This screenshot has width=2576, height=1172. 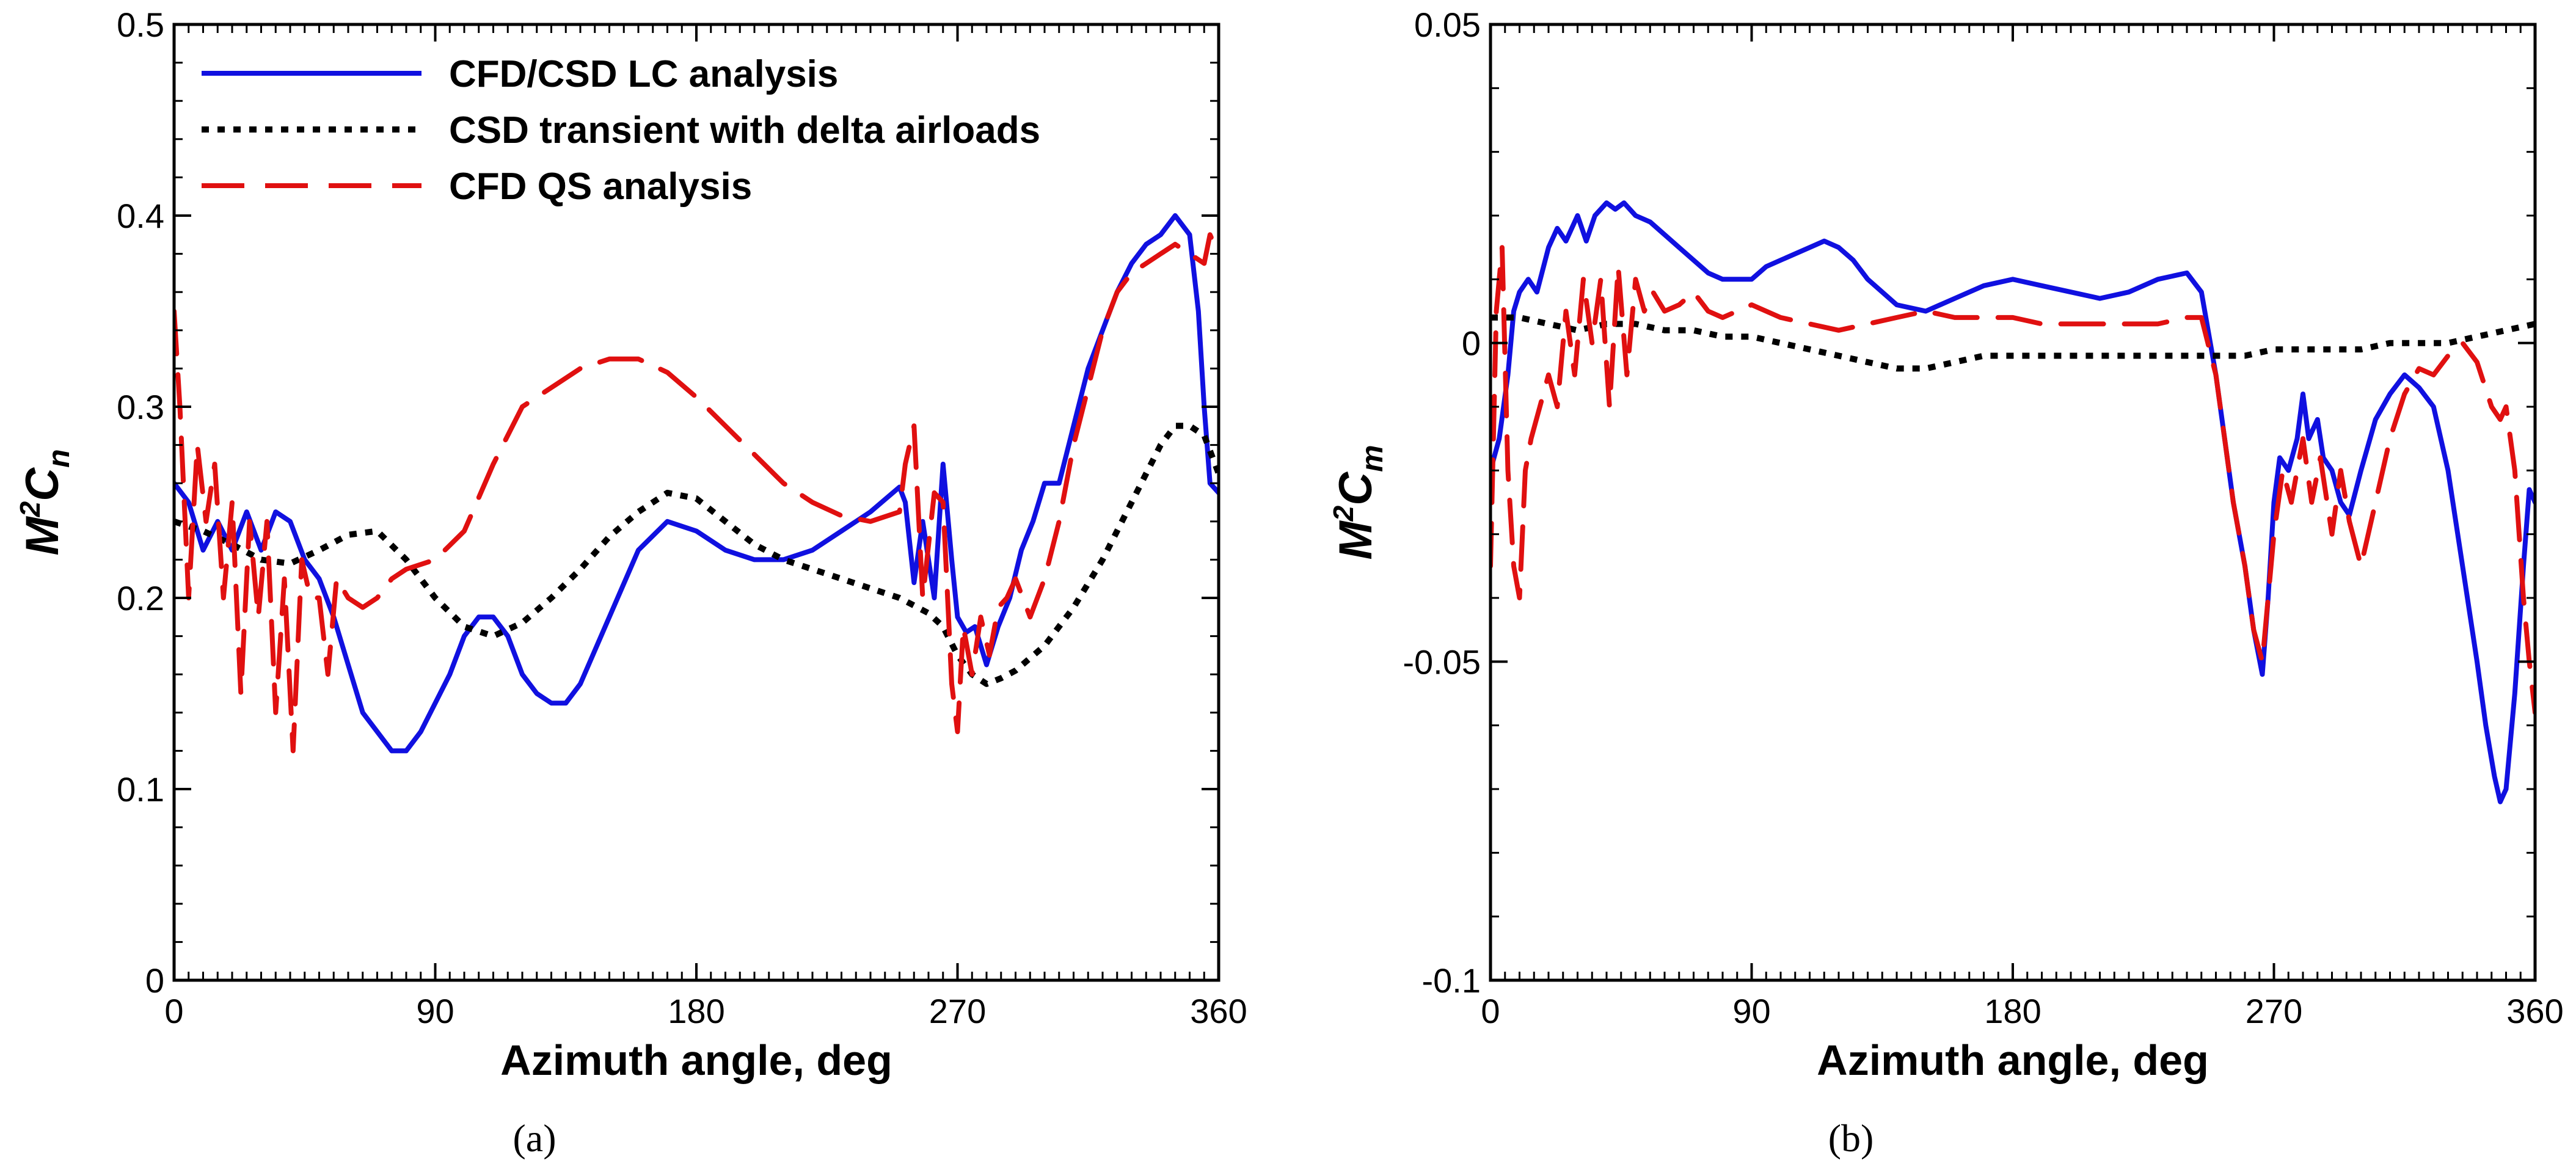 I want to click on legend-label: CSD transient with delta airloads, so click(x=744, y=130).